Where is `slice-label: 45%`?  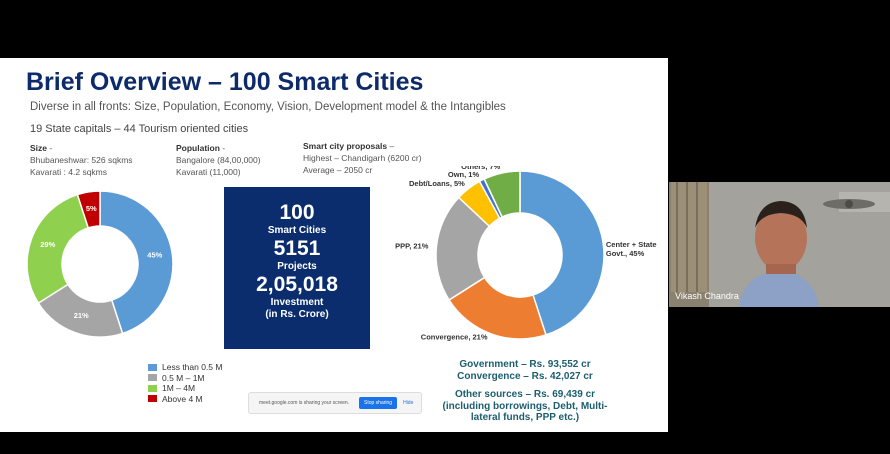 slice-label: 45% is located at coordinates (154, 254).